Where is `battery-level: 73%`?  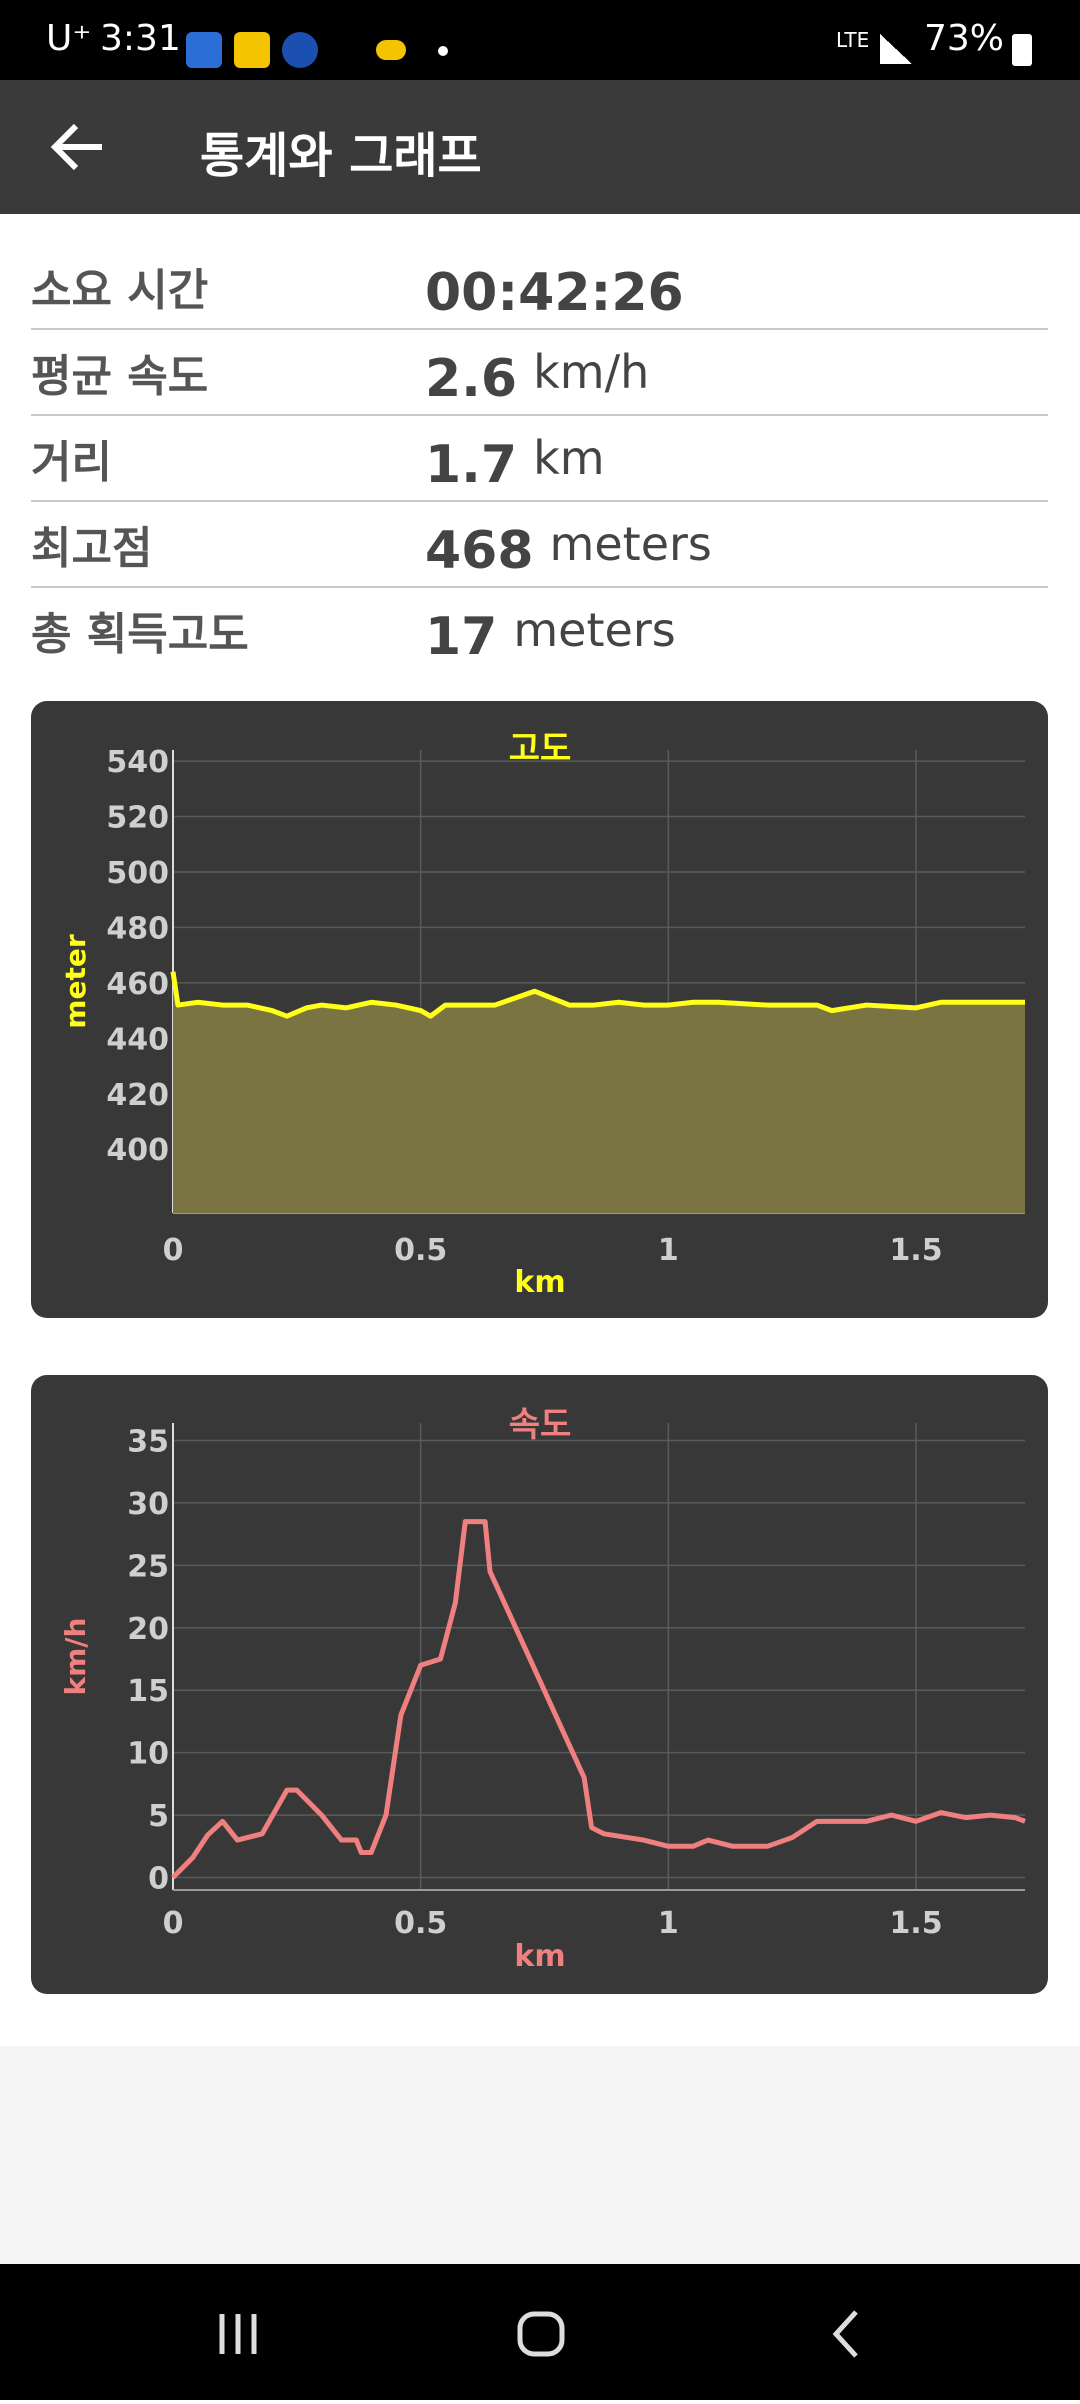
battery-level: 73% is located at coordinates (964, 38).